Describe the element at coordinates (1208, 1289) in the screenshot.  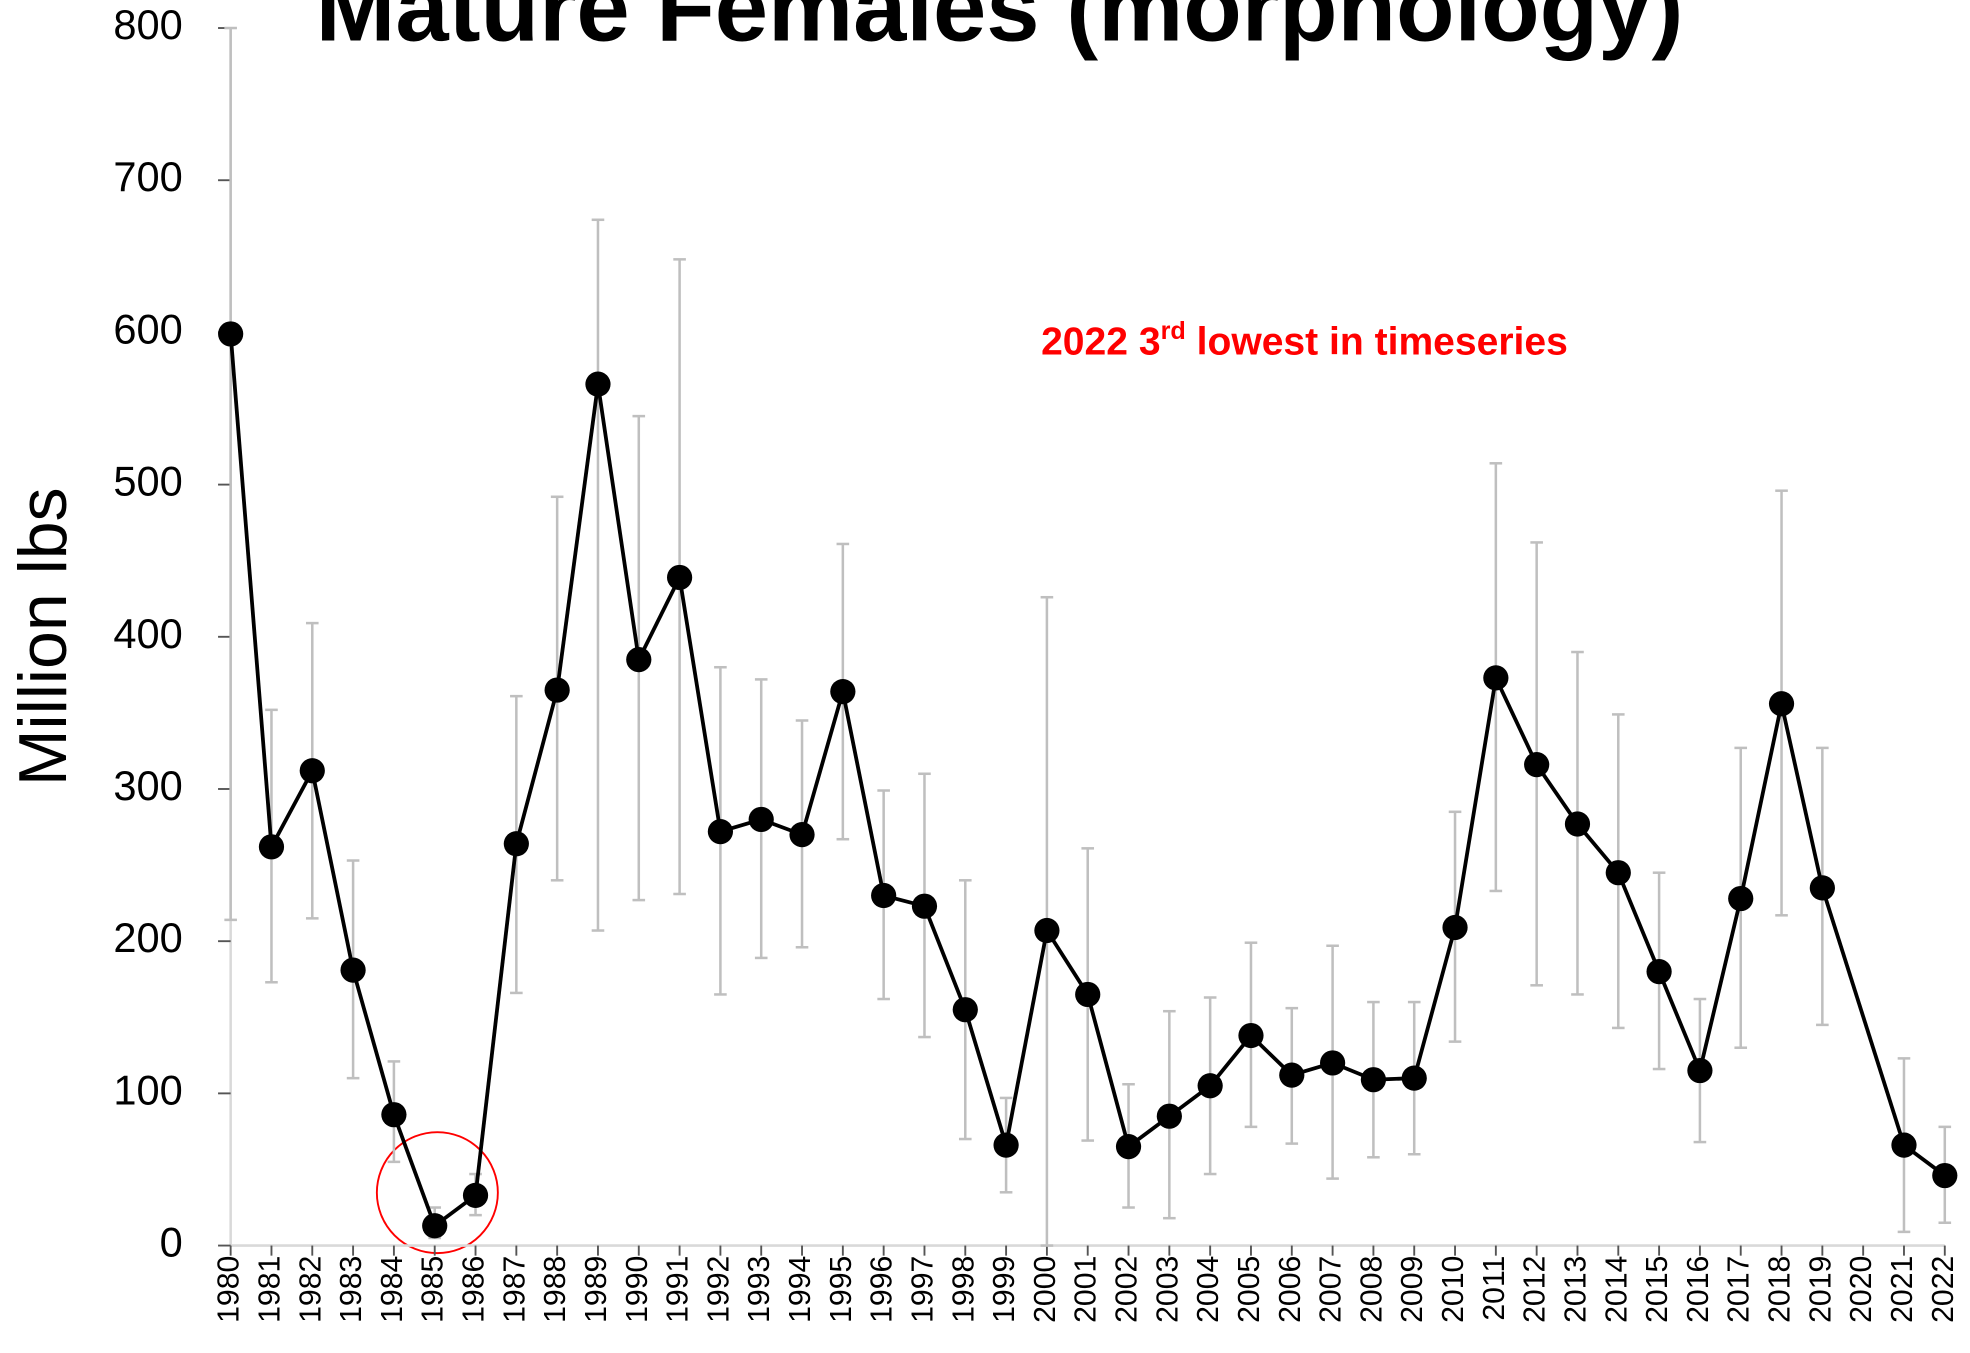
I see `x-tick-label: 2004` at that location.